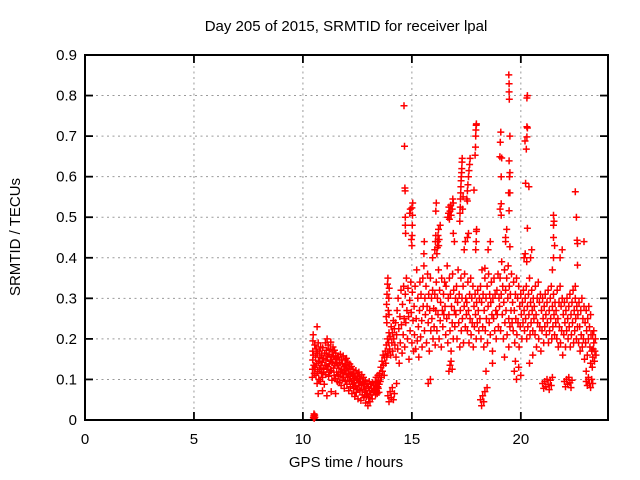  Describe the element at coordinates (66, 136) in the screenshot. I see `y-tick-label: 0.7` at that location.